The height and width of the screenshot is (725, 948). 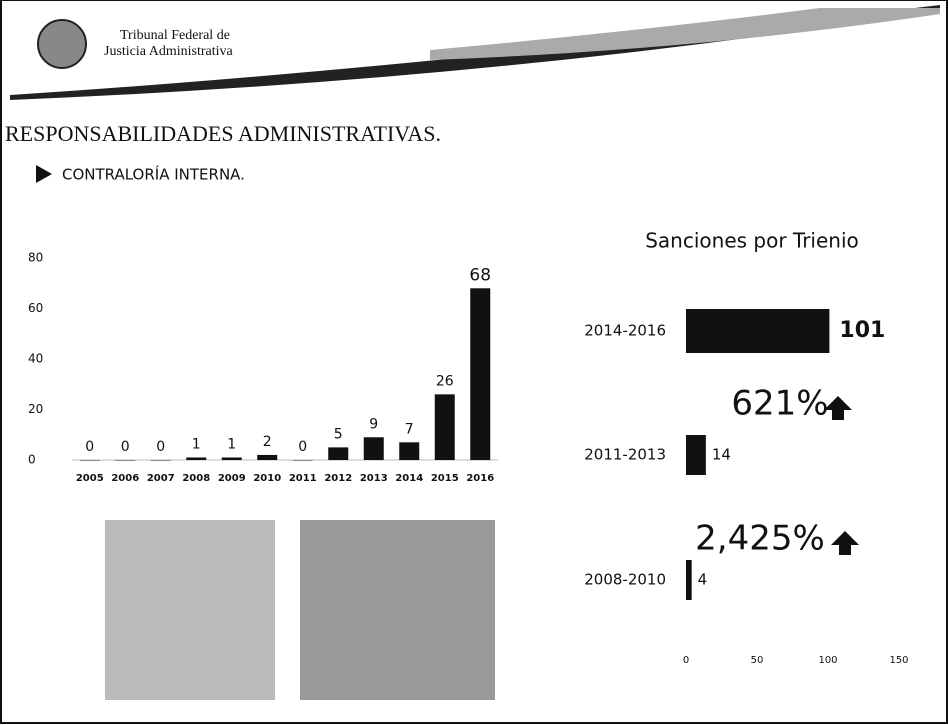 I want to click on slide-title: RESPONSABILIDADES ADMINISTRATIVAS., so click(x=223, y=133).